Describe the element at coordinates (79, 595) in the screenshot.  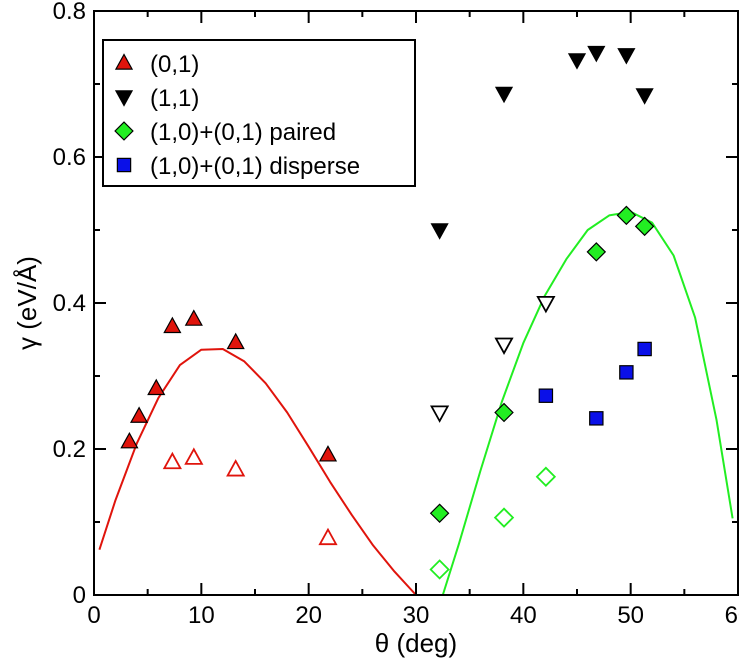
I see `y-tick-label: 0` at that location.